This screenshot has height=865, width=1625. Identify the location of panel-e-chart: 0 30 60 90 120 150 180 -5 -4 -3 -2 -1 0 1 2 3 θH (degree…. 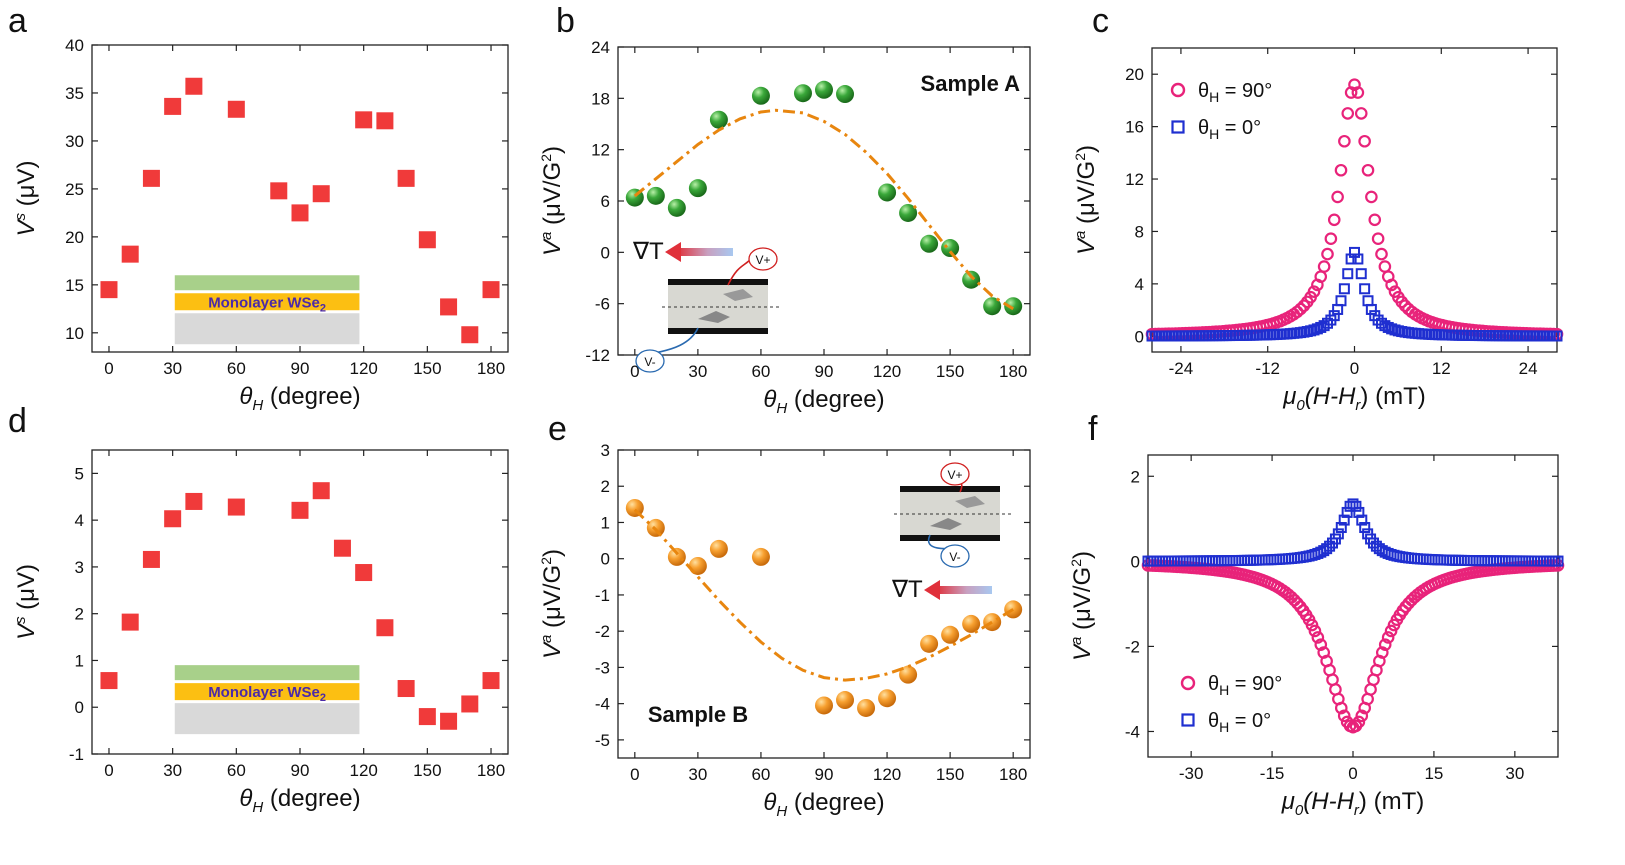
(784, 630).